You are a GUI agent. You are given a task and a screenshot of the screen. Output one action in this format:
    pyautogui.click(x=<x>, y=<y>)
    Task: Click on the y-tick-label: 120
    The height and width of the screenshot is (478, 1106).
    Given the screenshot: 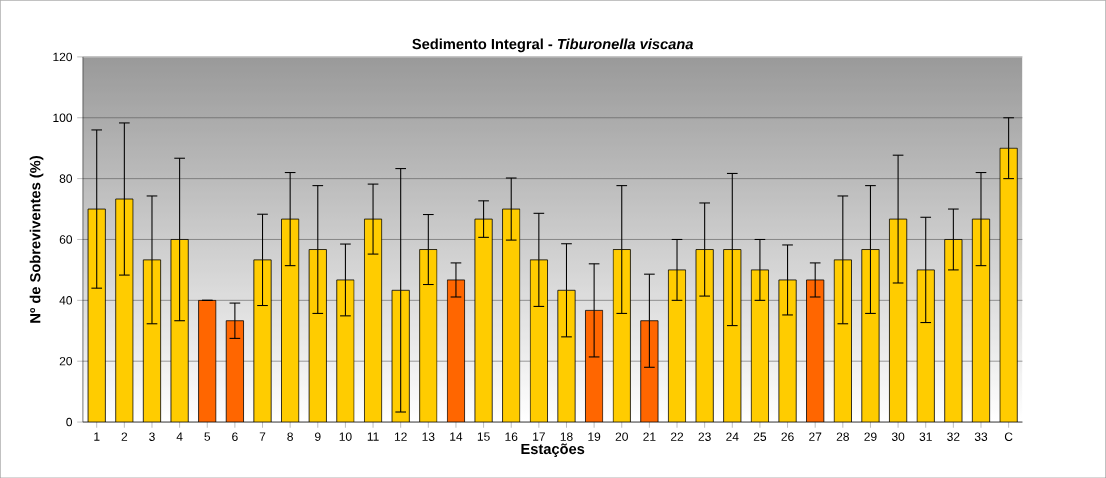 What is the action you would take?
    pyautogui.click(x=63, y=57)
    